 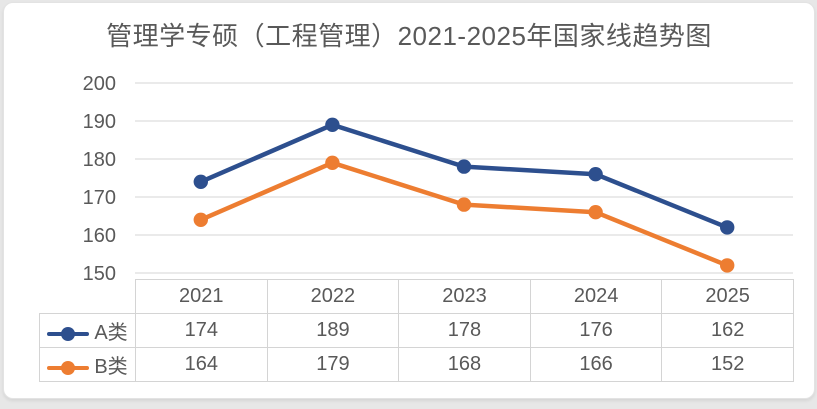 I want to click on value-cell: 174, so click(x=201, y=330).